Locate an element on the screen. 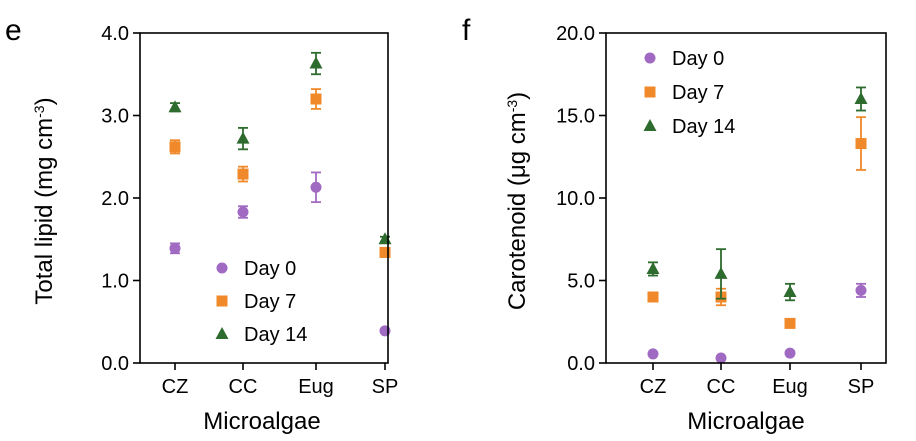 The width and height of the screenshot is (916, 441). y-ticks: 0.0 1.0 2.0 3.0 4.0 is located at coordinates (120, 199).